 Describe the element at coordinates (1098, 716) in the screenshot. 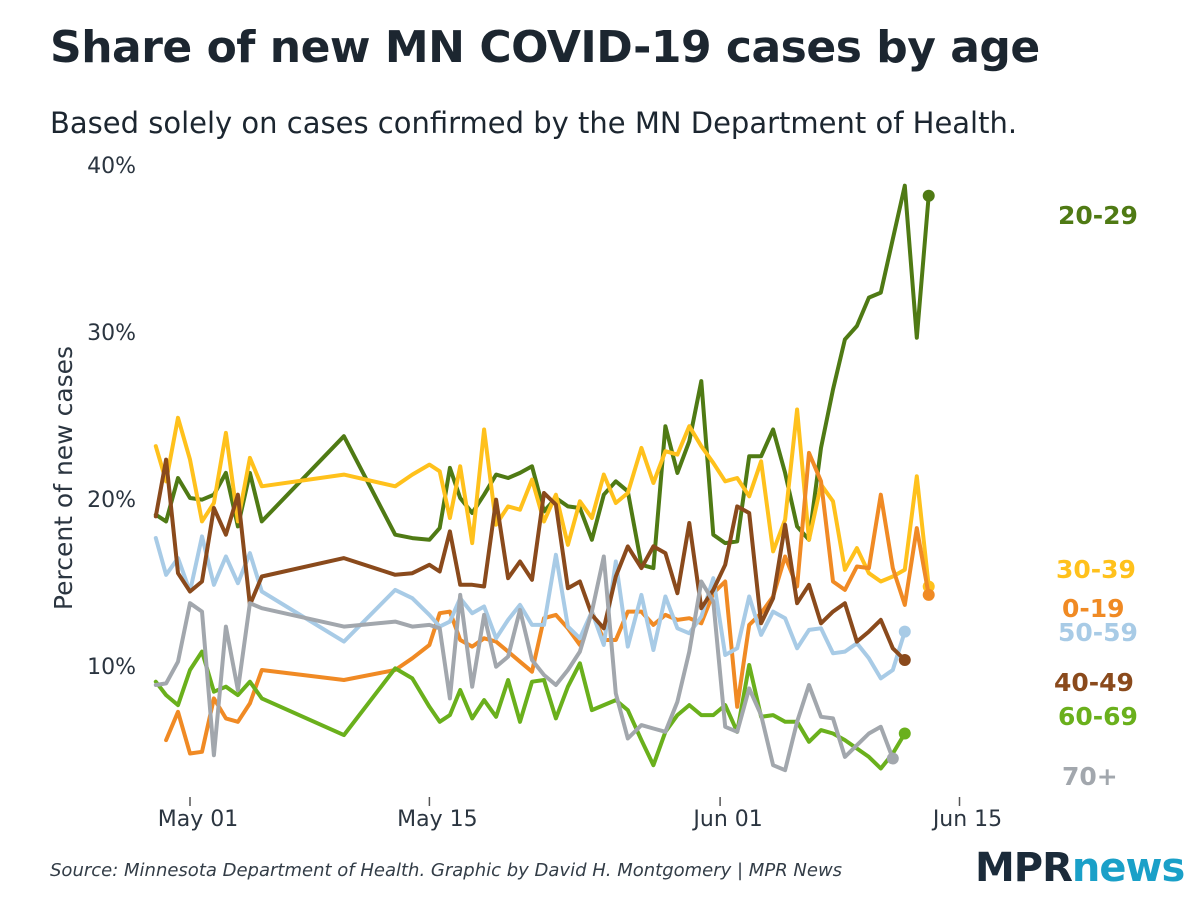

I see `series-label-60-69: 60-69` at that location.